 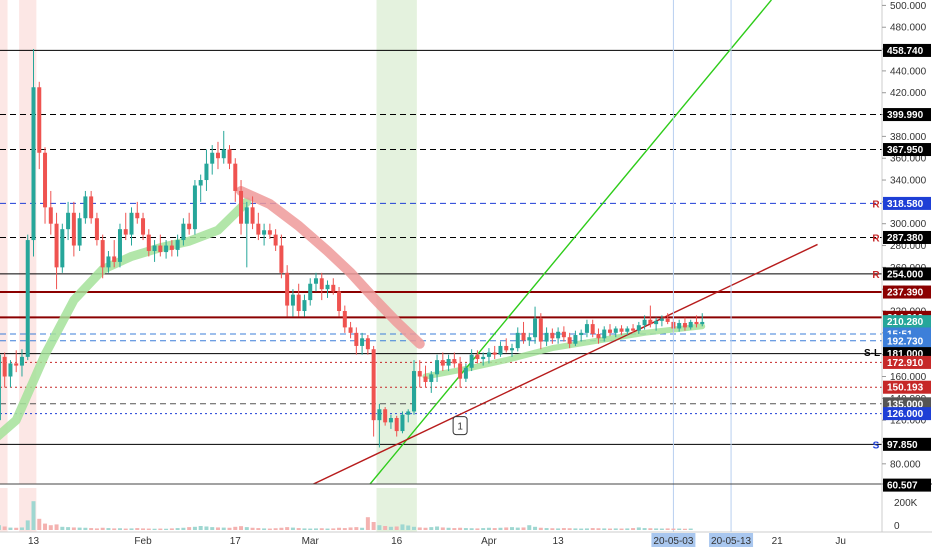 I want to click on price-label: 287.380, so click(x=907, y=237).